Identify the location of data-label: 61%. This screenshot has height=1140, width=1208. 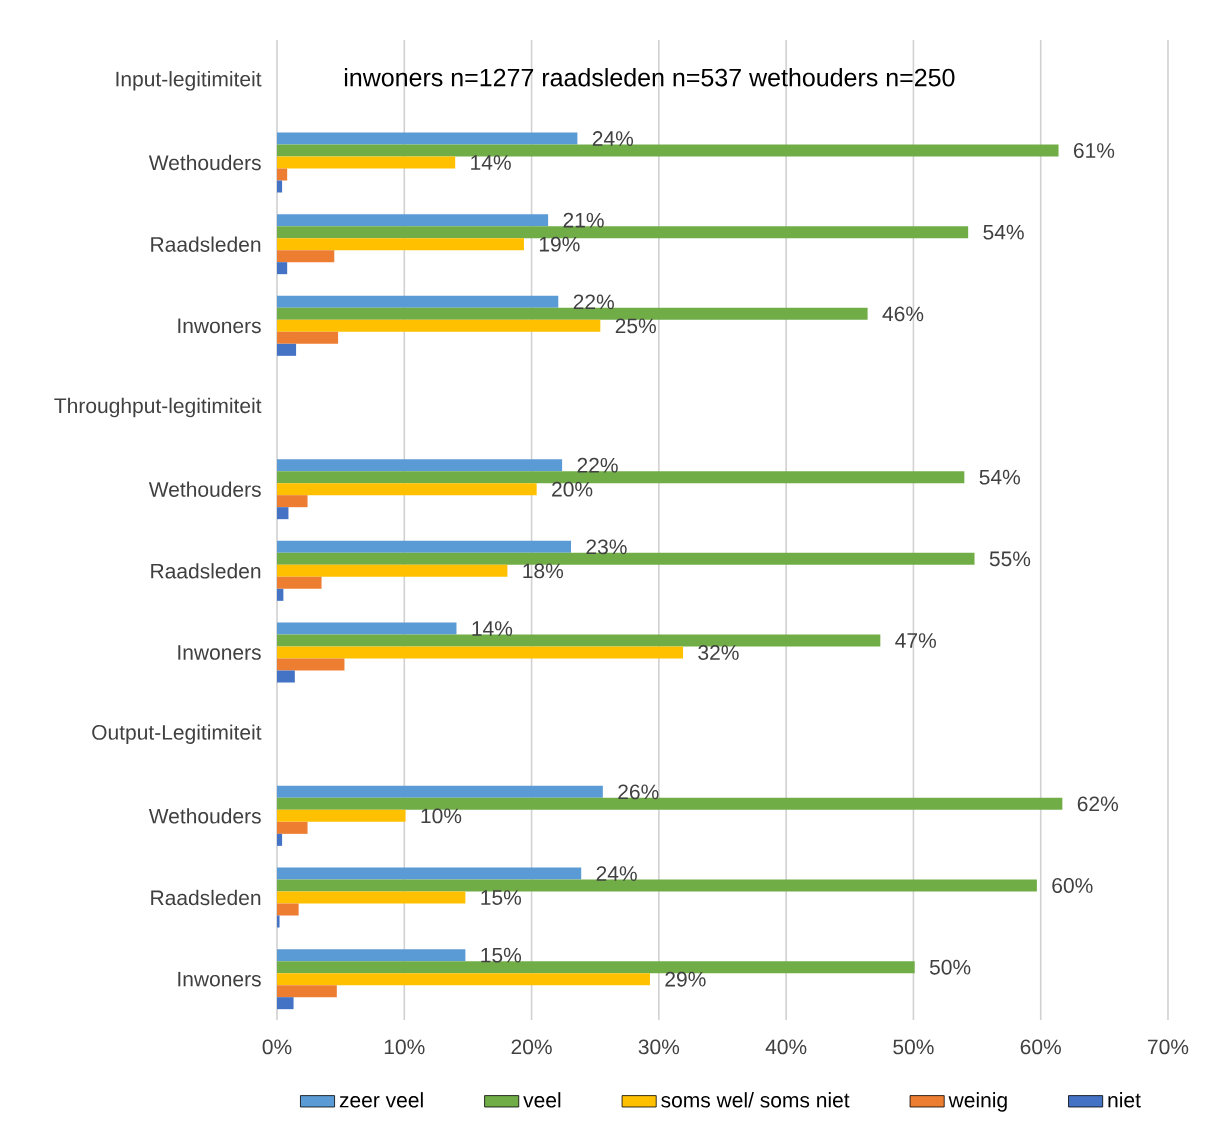
(1094, 150).